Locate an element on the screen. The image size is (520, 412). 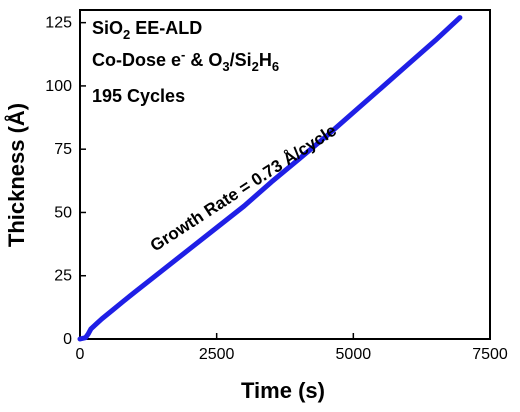
y-tick-label: 125 is located at coordinates (58, 23).